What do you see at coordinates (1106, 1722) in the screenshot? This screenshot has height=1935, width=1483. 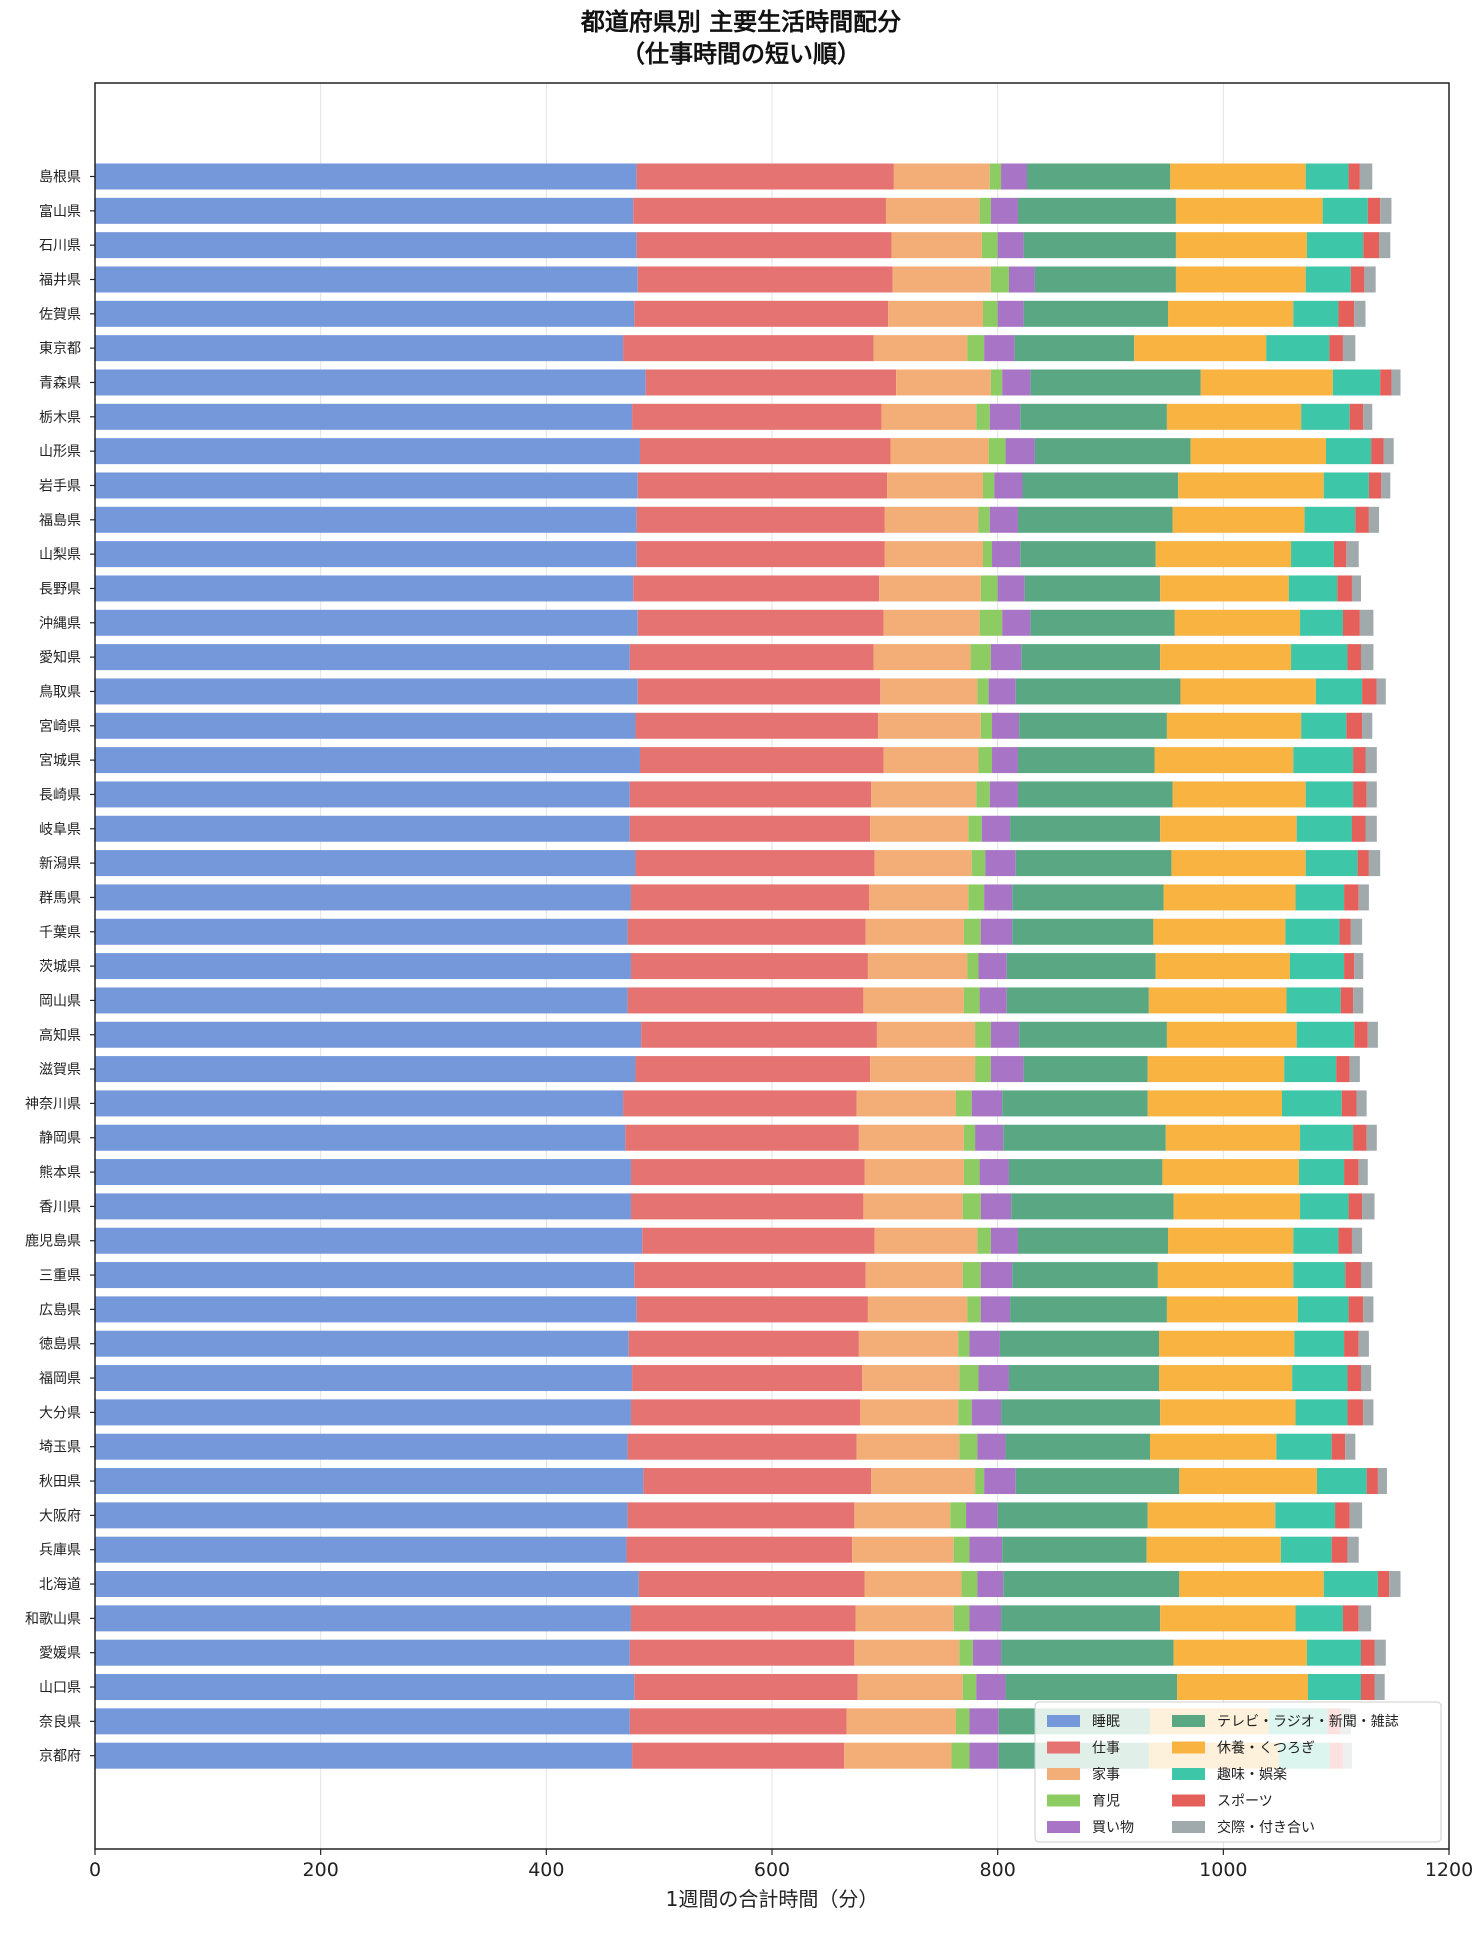 I see `legend-label: 睡眠` at bounding box center [1106, 1722].